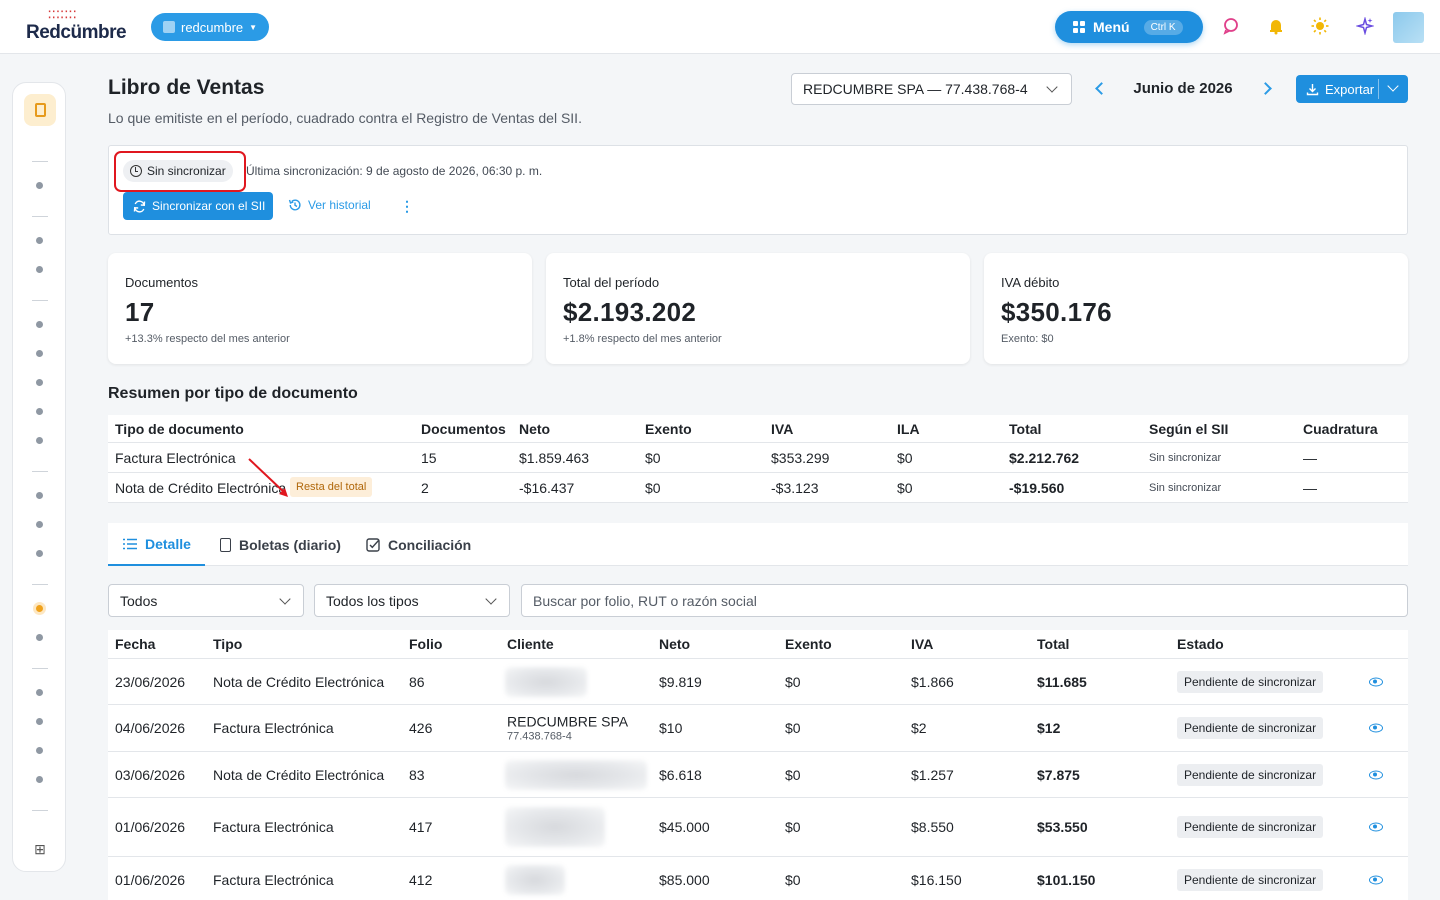 The image size is (1440, 900). Describe the element at coordinates (285, 599) in the screenshot. I see `chevron-down-icon` at that location.